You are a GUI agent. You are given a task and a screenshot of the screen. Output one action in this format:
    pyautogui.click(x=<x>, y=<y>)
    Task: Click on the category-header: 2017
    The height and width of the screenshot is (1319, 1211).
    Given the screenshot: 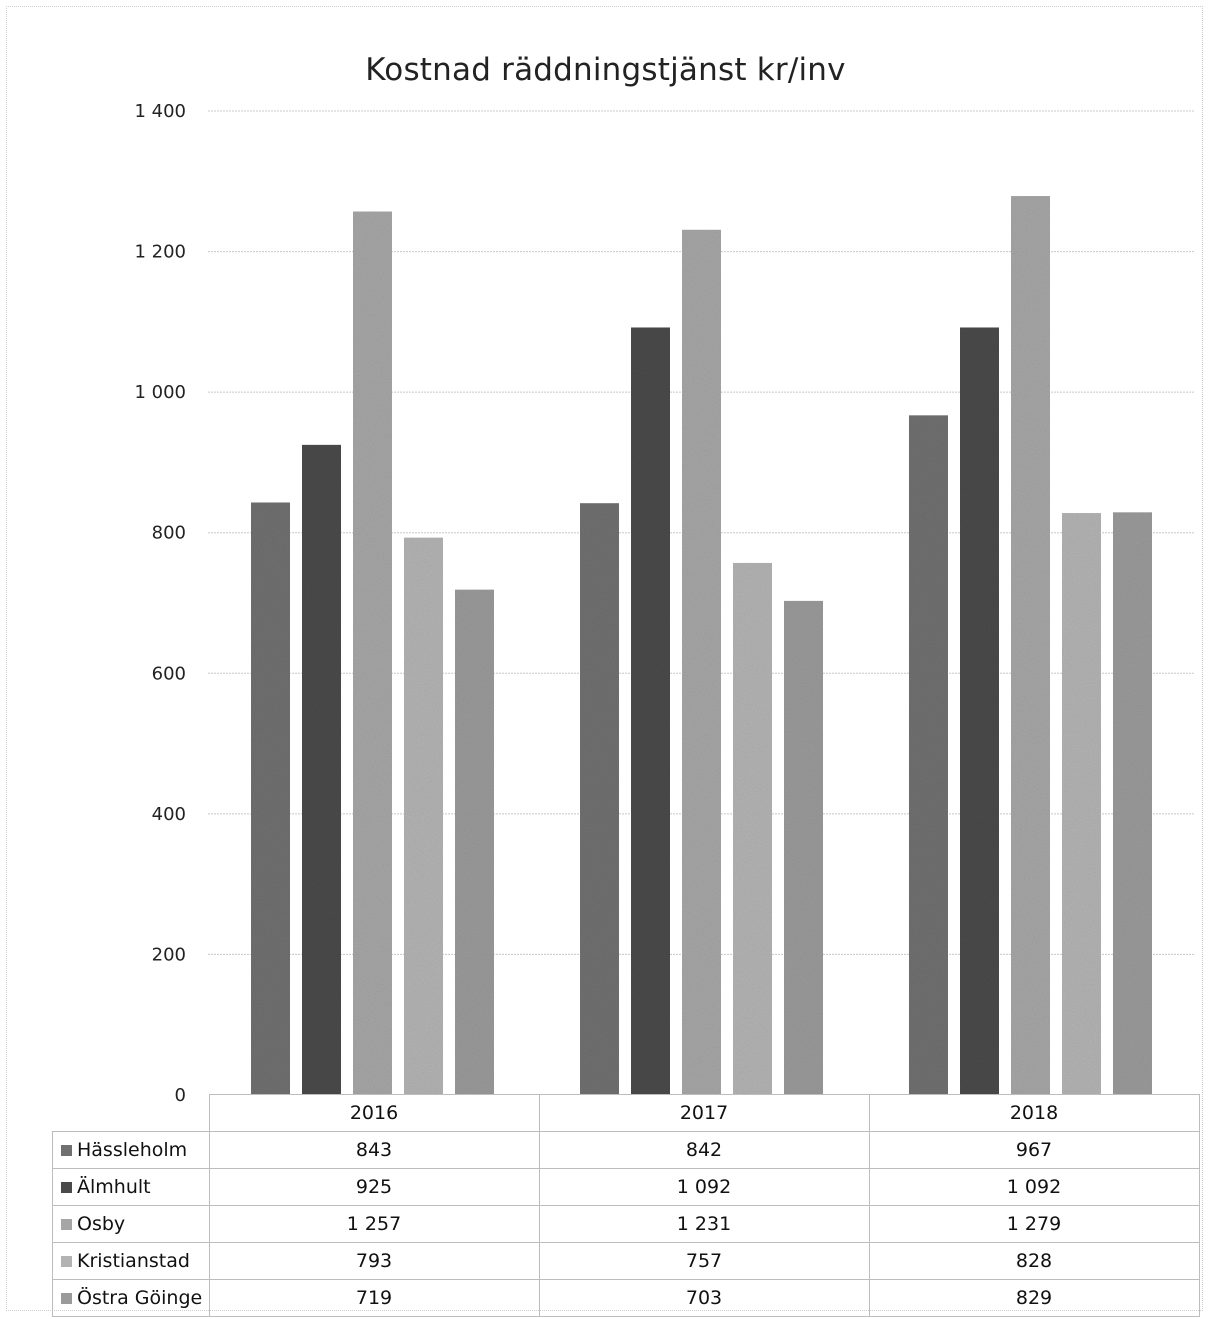 What is the action you would take?
    pyautogui.click(x=704, y=1113)
    